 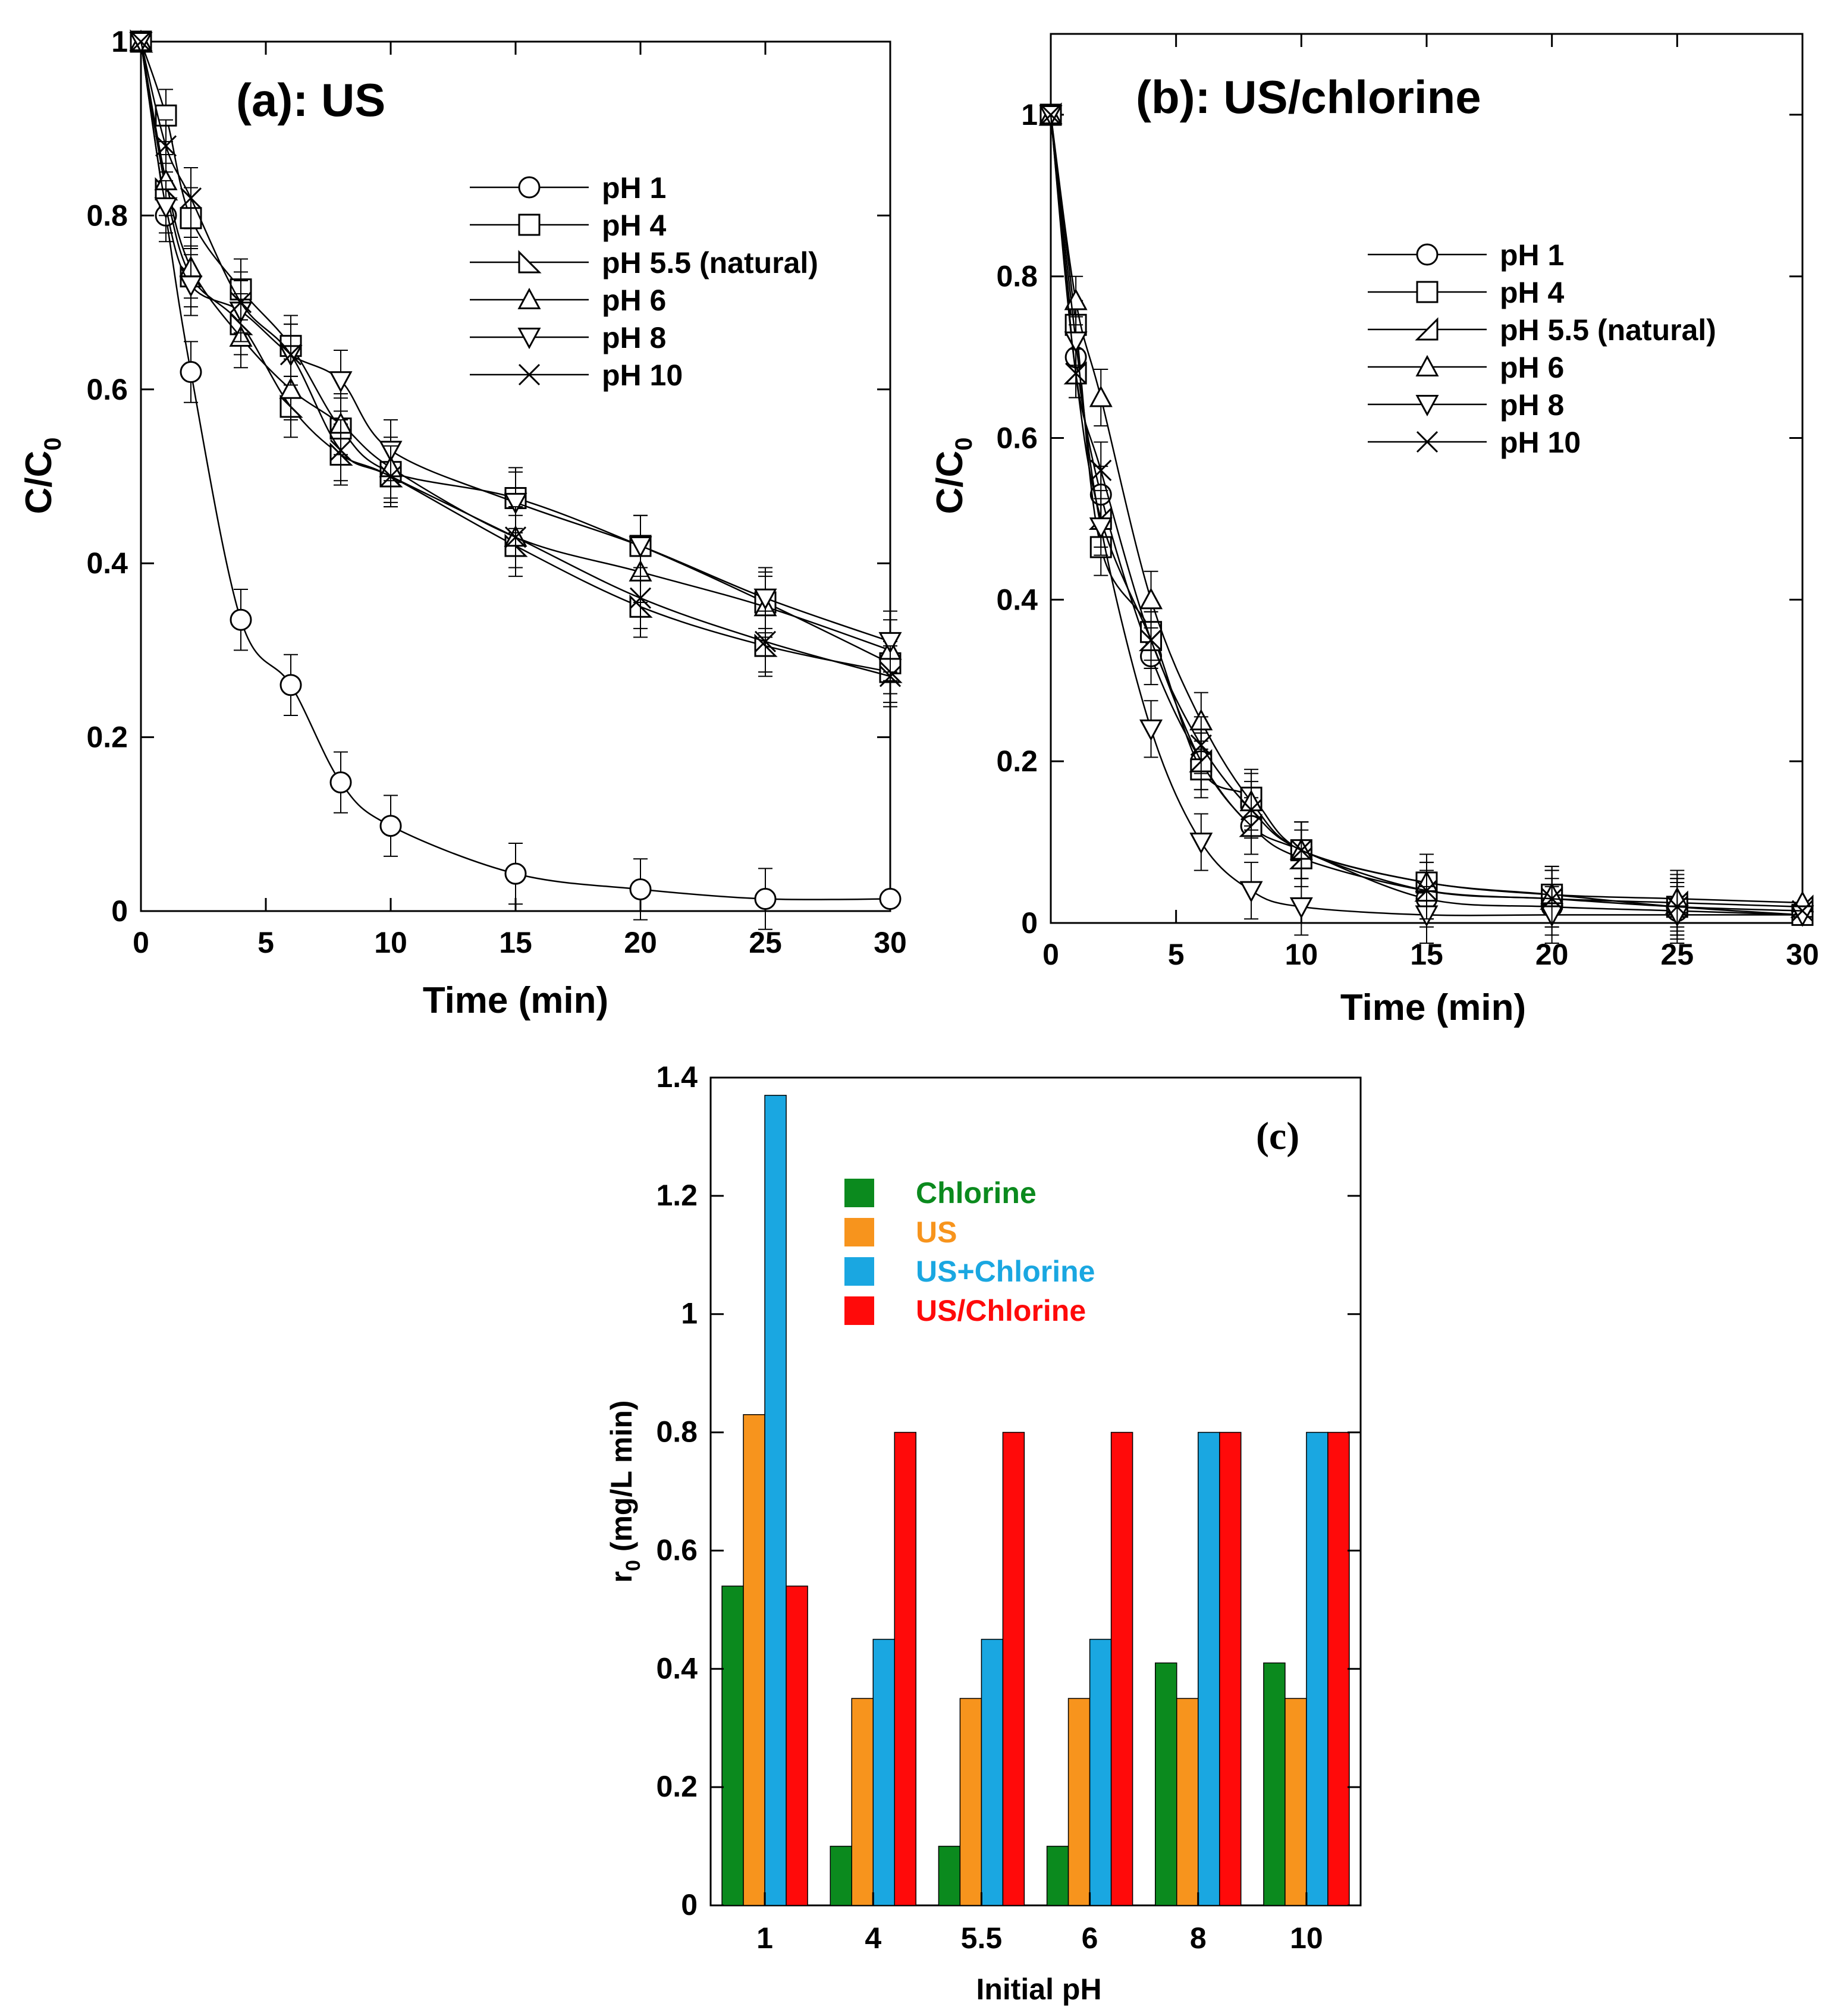 What do you see at coordinates (1090, 1938) in the screenshot?
I see `c-xtick-label-3: 6` at bounding box center [1090, 1938].